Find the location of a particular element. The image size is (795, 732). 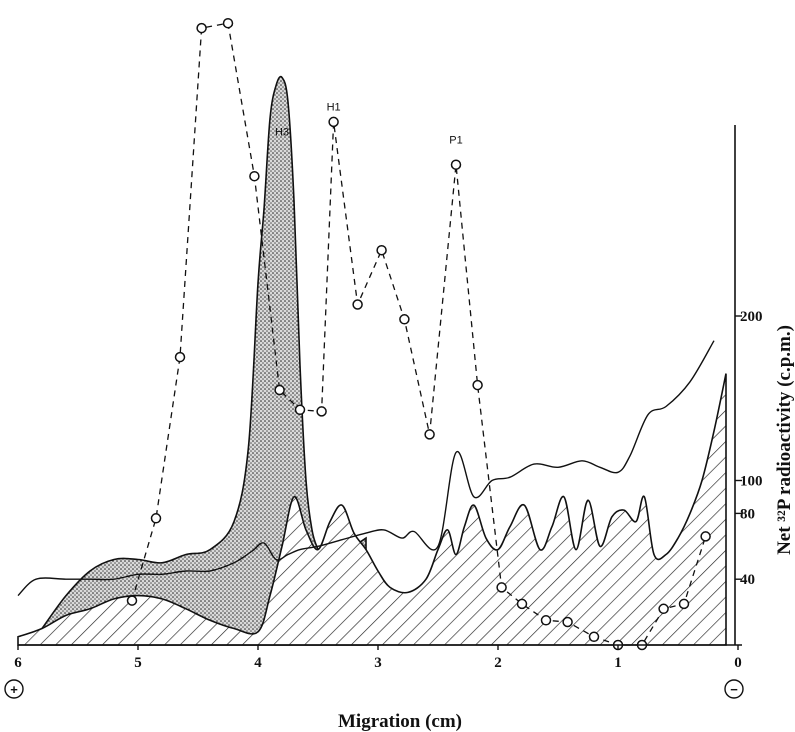

plus-electrode-icon: + is located at coordinates (14, 689).